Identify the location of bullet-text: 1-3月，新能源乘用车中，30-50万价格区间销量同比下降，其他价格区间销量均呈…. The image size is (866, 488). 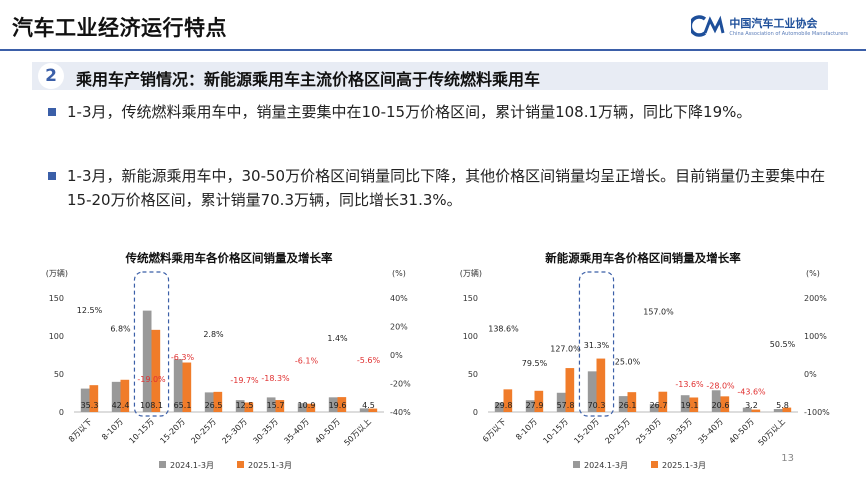
(446, 188).